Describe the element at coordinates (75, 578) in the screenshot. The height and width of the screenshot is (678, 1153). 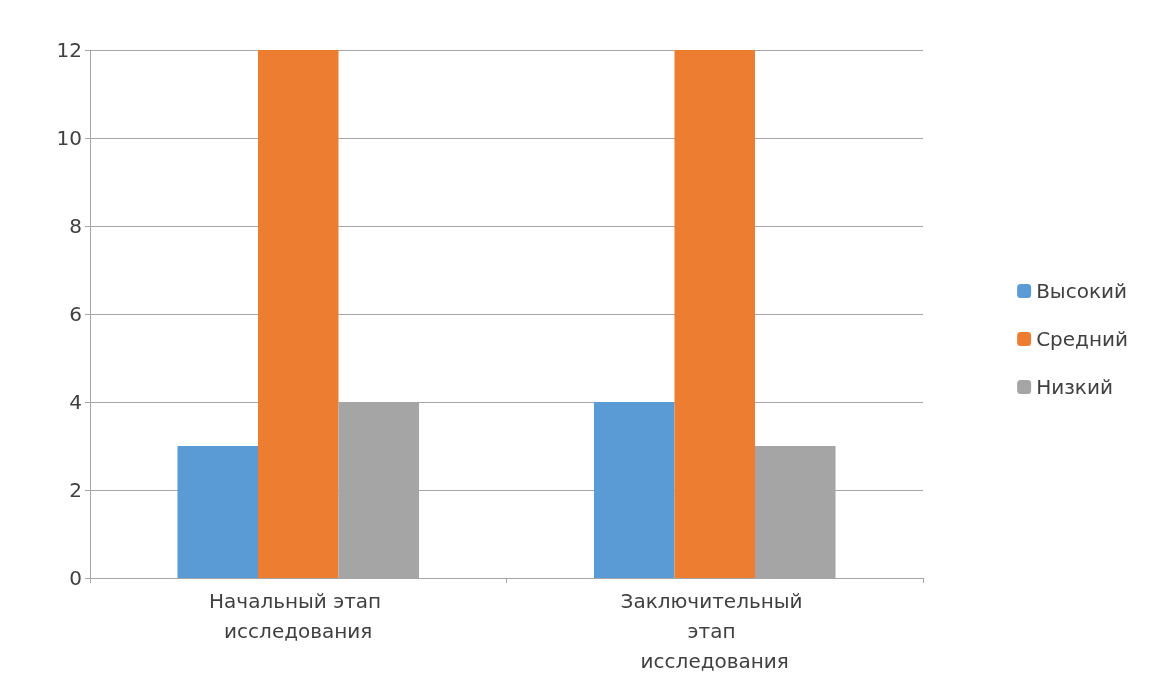
I see `y-tick-label: 0` at that location.